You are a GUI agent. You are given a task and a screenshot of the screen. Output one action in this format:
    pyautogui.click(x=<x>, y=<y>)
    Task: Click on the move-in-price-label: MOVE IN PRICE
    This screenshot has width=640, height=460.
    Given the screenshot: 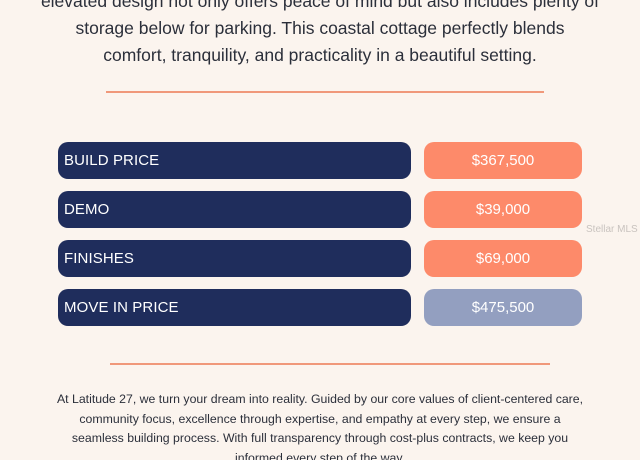 What is the action you would take?
    pyautogui.click(x=234, y=307)
    